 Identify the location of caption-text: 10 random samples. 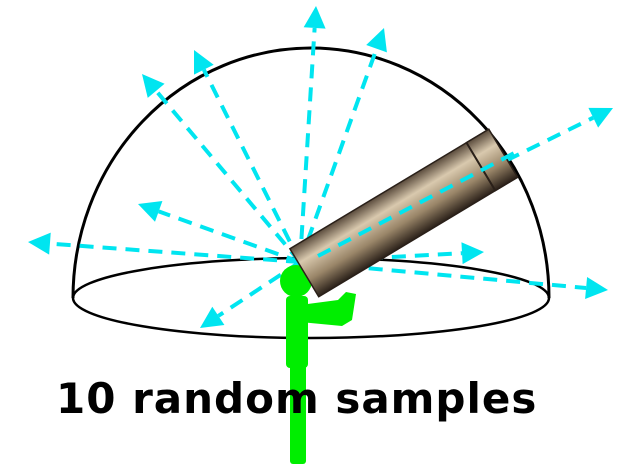
(297, 398).